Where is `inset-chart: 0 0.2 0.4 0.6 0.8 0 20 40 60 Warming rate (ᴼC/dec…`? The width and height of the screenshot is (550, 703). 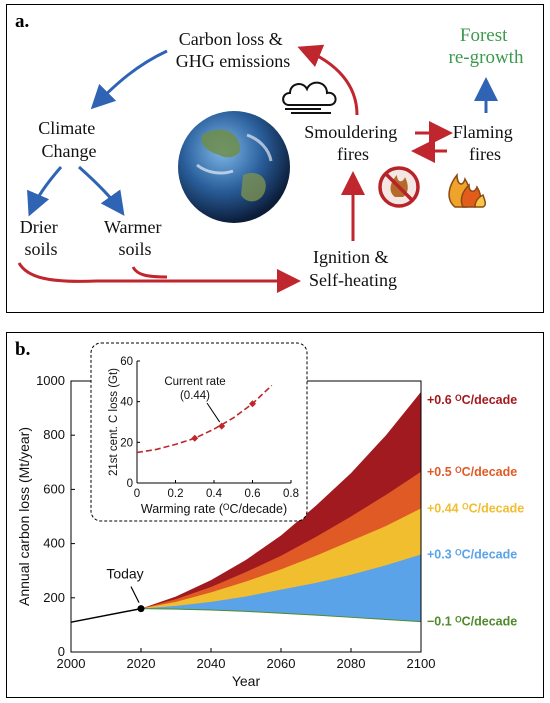
inset-chart: 0 0.2 0.4 0.6 0.8 0 20 40 60 Warming rate (ᴼC/dec… is located at coordinates (199, 432).